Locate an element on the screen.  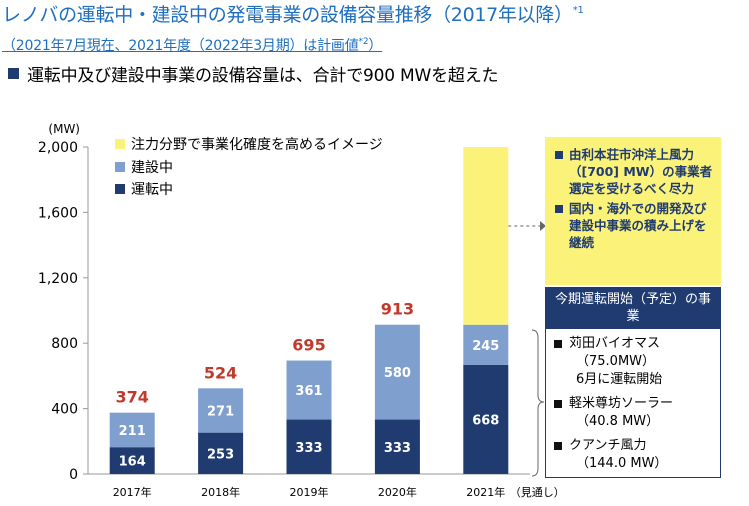
headline: 運転中及び建設中事業の設備容量は、合計で900 MWを超えた is located at coordinates (253, 73).